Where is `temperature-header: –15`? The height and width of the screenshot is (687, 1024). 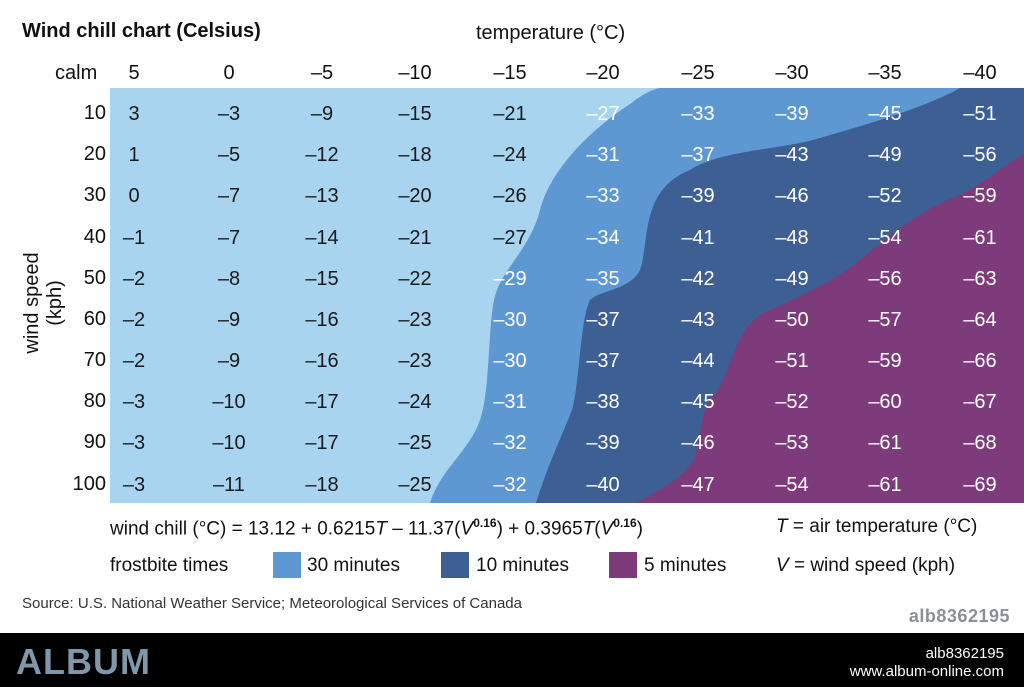
temperature-header: –15 is located at coordinates (510, 73).